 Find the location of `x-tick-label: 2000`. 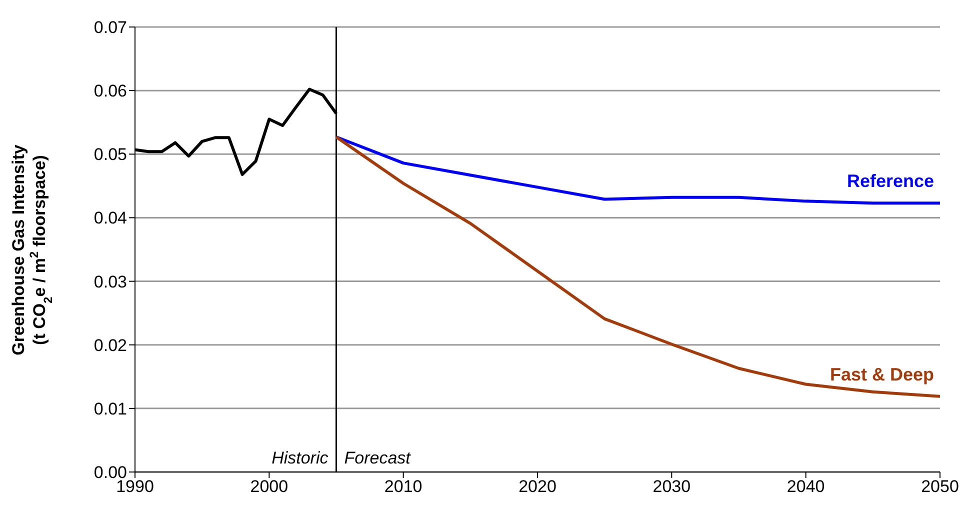

x-tick-label: 2000 is located at coordinates (269, 486).